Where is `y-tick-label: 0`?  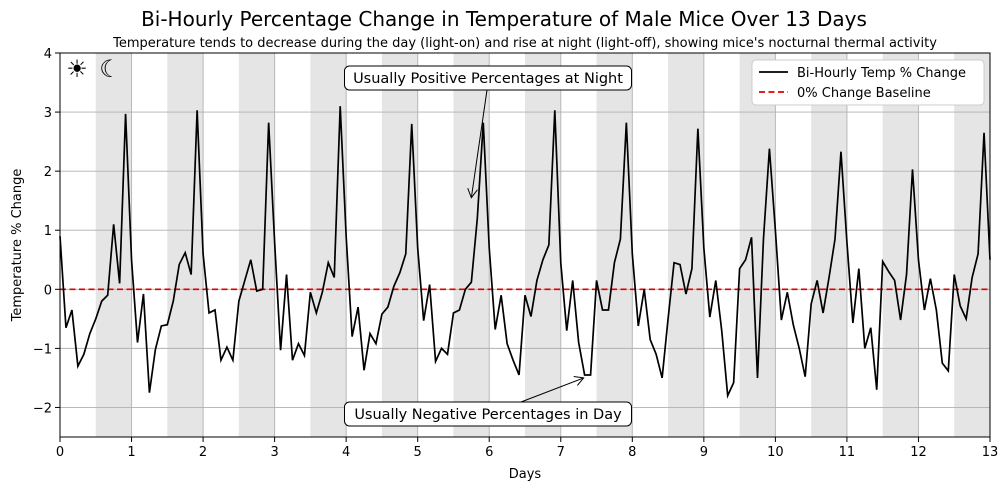 y-tick-label: 0 is located at coordinates (48, 290).